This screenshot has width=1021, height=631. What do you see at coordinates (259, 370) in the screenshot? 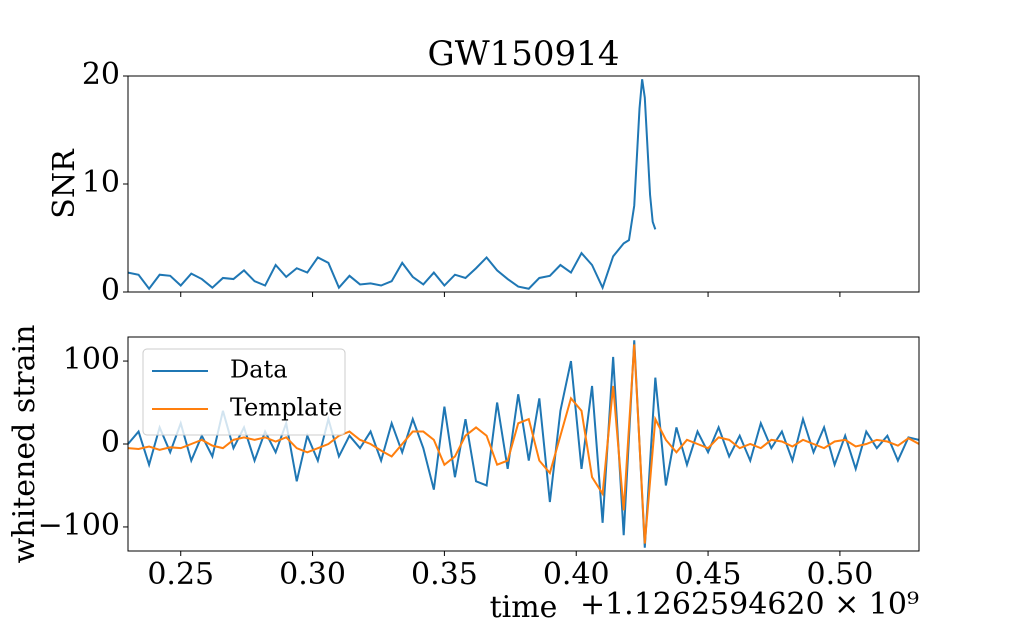
I see `legend-label: Data` at bounding box center [259, 370].